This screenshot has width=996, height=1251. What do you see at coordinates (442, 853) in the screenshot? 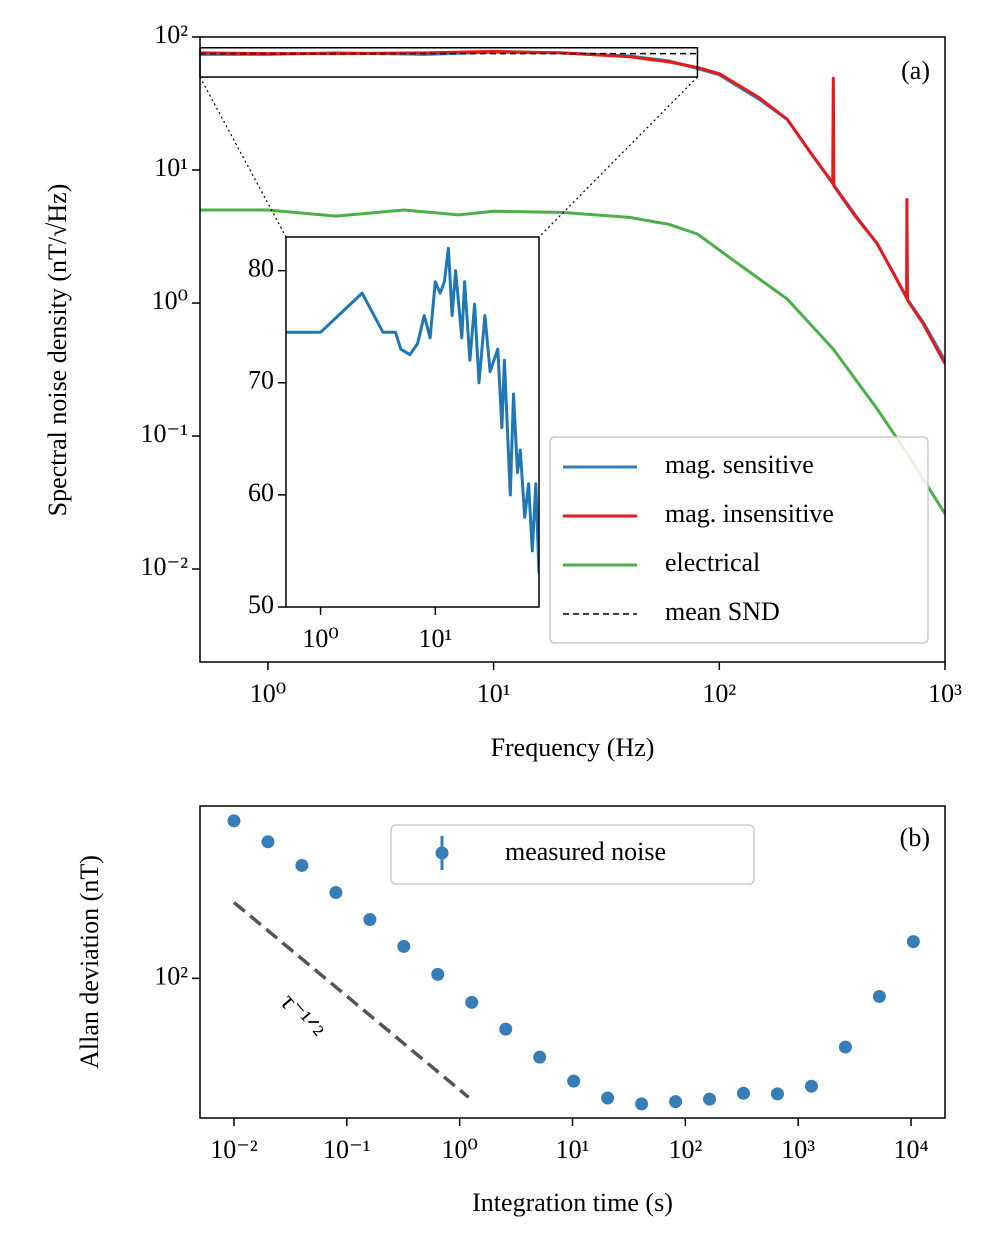
I see `legend-marker` at bounding box center [442, 853].